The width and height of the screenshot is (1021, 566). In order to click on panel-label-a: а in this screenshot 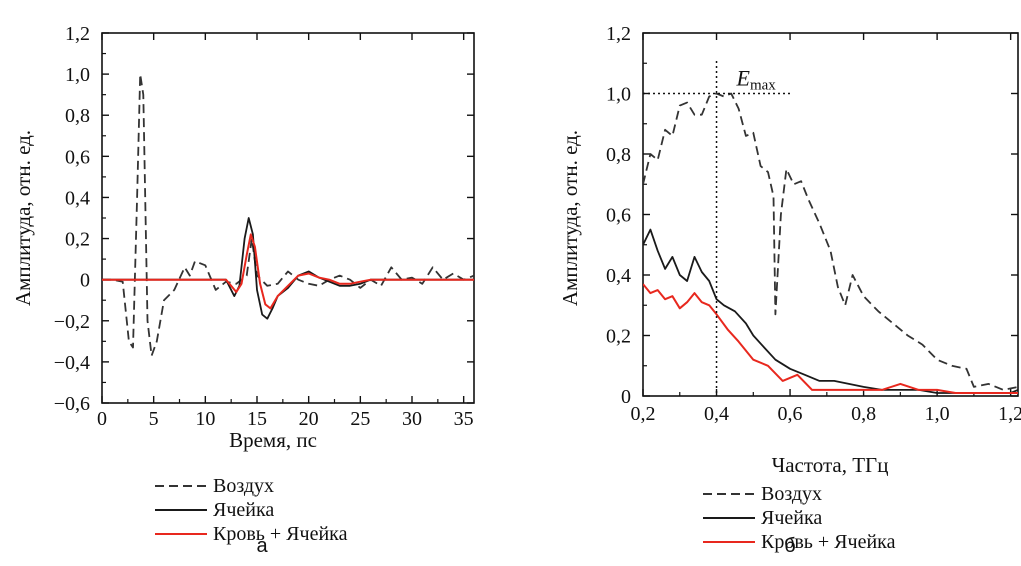, I will do `click(262, 546)`.